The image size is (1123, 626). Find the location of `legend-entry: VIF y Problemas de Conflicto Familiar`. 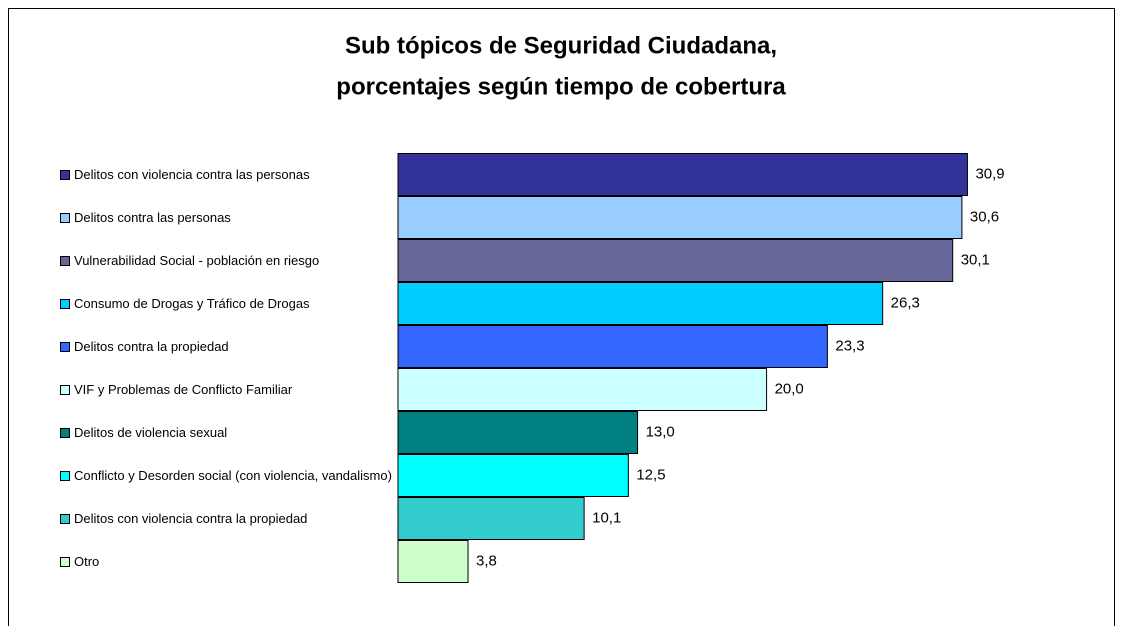

legend-entry: VIF y Problemas de Conflicto Familiar is located at coordinates (227, 390).